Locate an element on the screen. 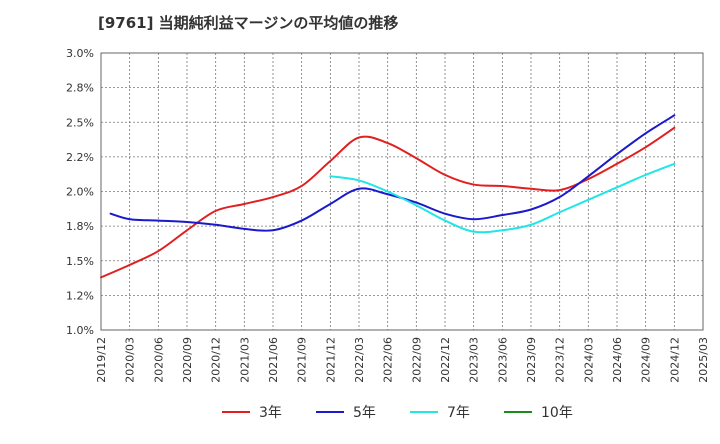  x-tick-label: 2019/12 is located at coordinates (101, 360).